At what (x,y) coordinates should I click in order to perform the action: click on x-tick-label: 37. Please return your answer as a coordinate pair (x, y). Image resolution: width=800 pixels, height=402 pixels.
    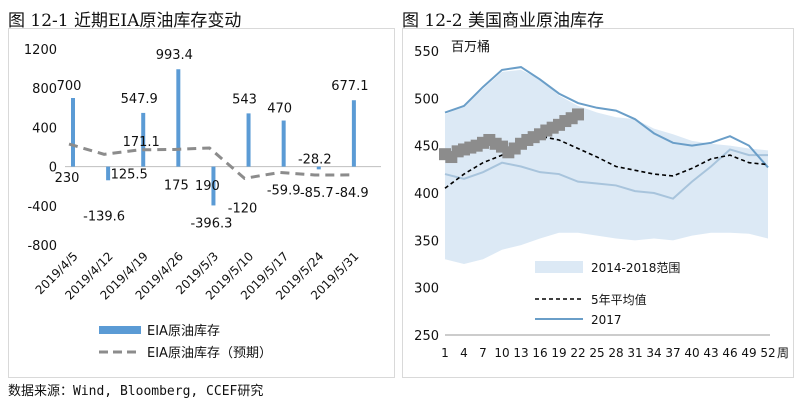
    Looking at the image, I should click on (672, 353).